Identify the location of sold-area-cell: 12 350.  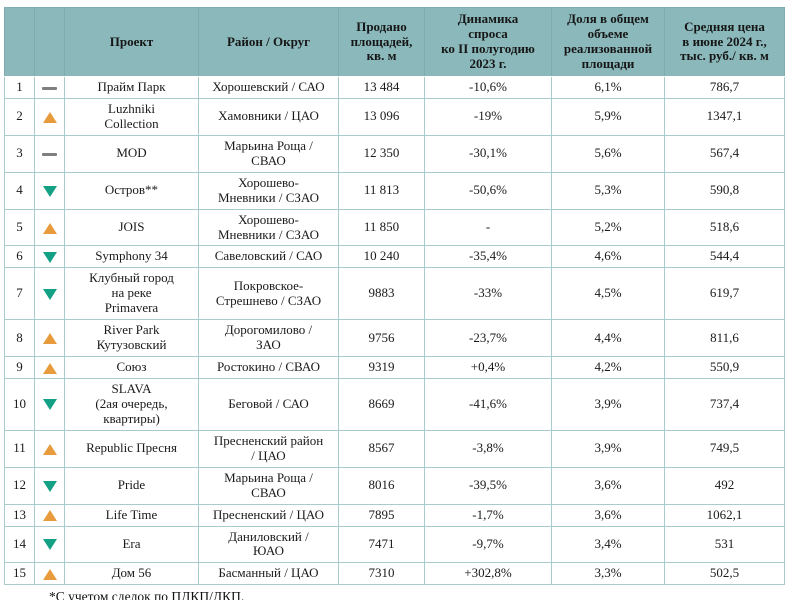
(381, 153).